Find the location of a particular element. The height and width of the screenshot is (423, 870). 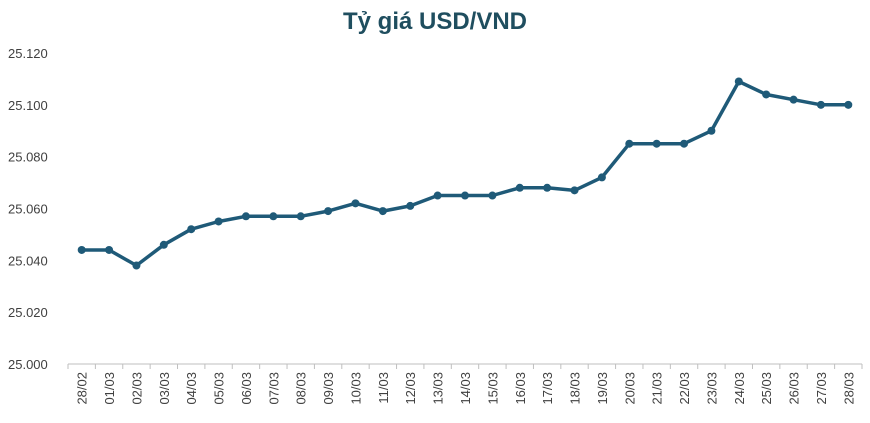

x-tick-label: 18/03 is located at coordinates (575, 388).